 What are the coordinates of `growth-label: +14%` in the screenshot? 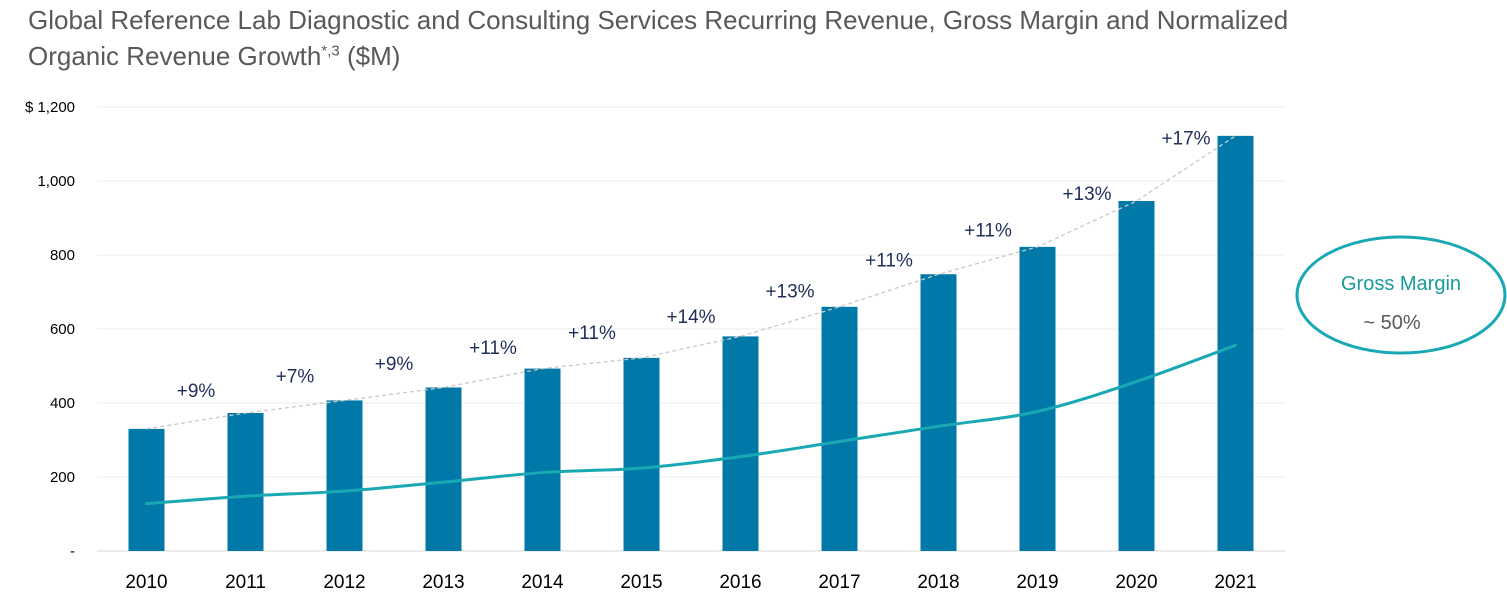 It's located at (690, 317).